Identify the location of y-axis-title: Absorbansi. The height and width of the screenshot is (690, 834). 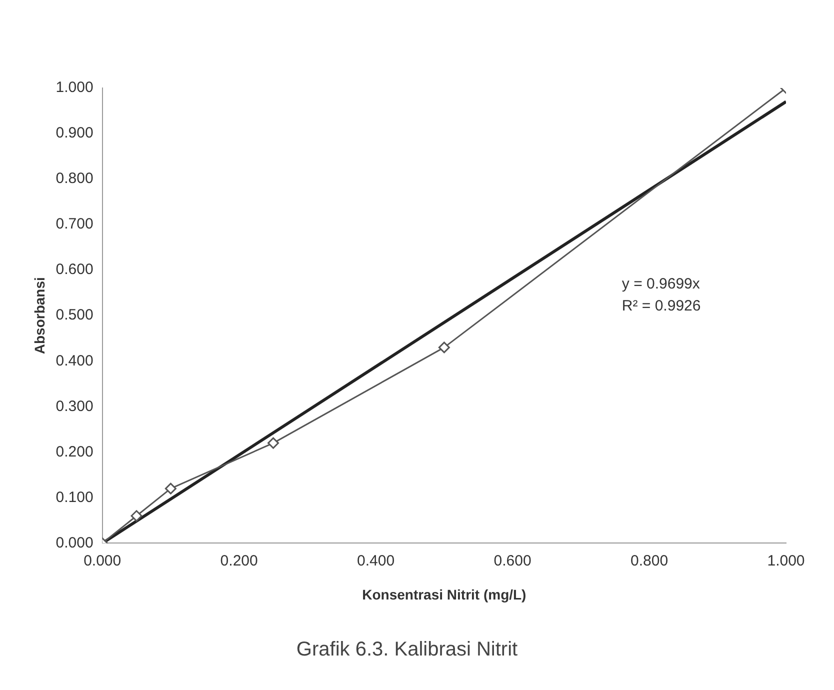
(39, 315).